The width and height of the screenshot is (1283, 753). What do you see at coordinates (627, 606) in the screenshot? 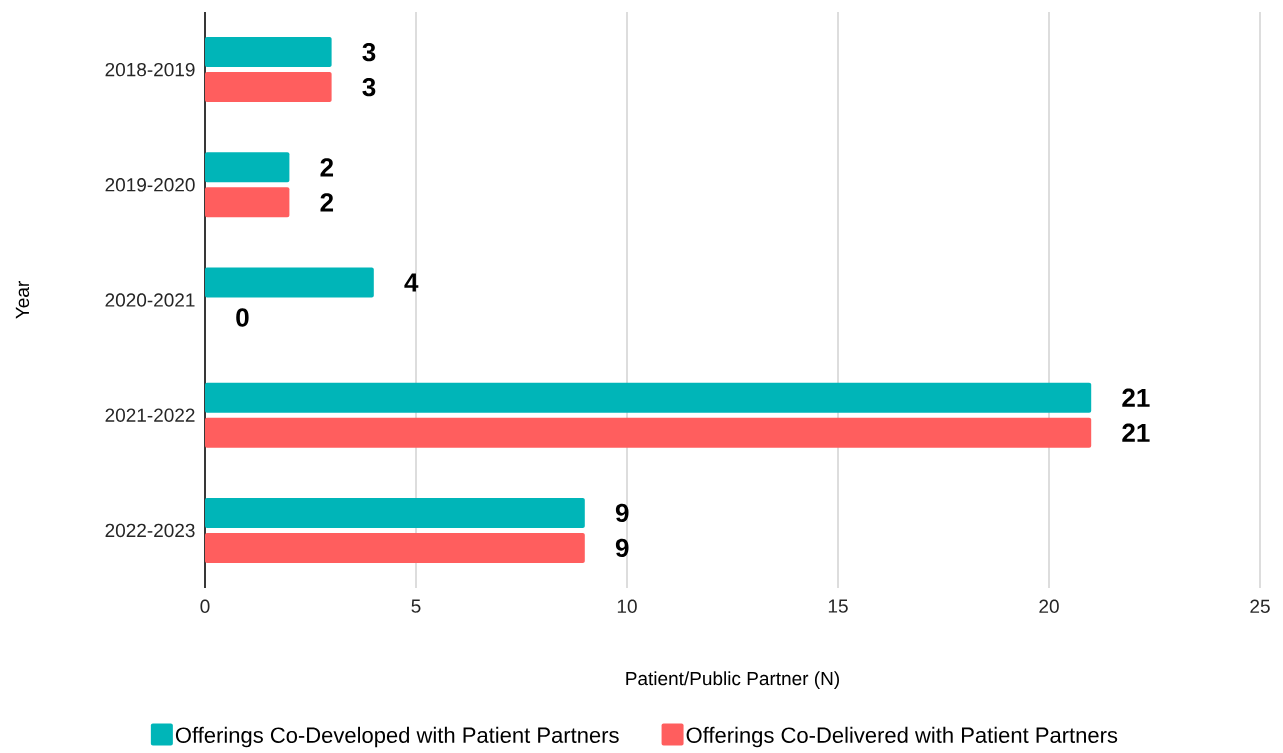
I see `x-tick-label: 10` at bounding box center [627, 606].